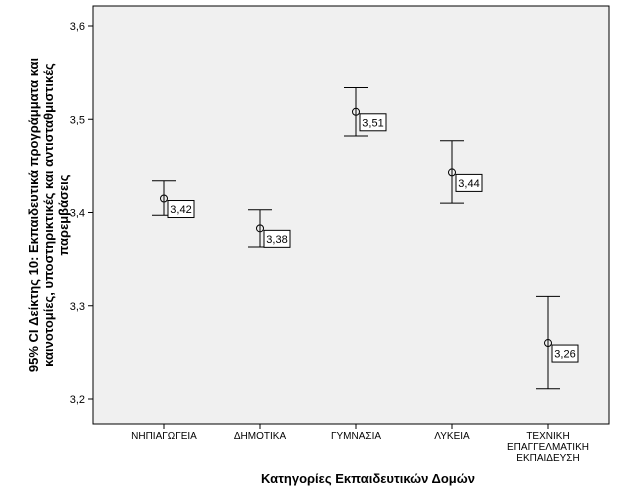 This screenshot has width=626, height=501. What do you see at coordinates (461, 172) in the screenshot?
I see `error-bar-group: 3,44` at bounding box center [461, 172].